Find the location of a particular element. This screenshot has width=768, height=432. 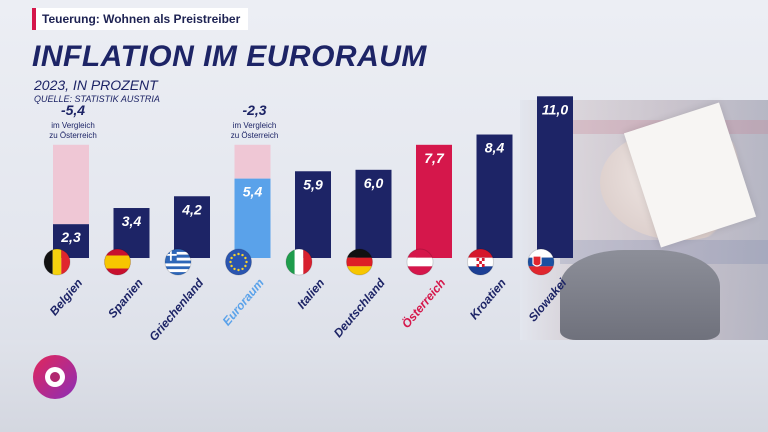

flag-eu-icon is located at coordinates (238, 262).